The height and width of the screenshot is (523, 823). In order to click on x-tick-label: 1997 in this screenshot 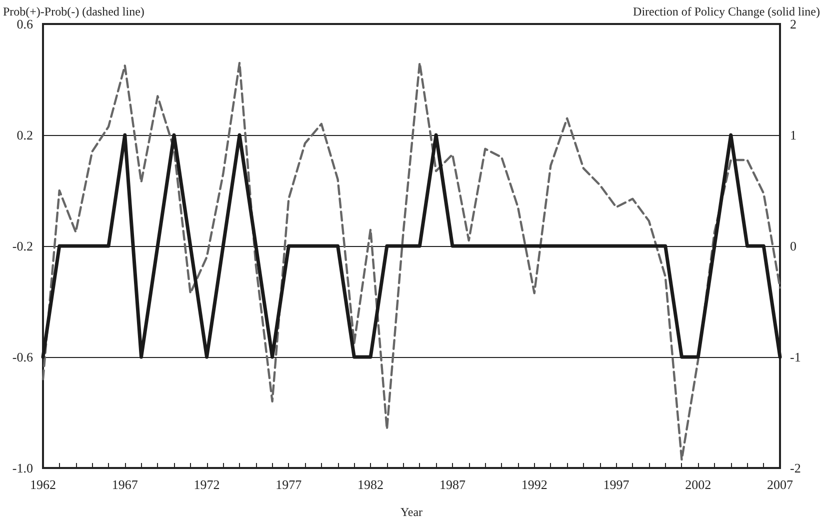, I will do `click(616, 484)`.